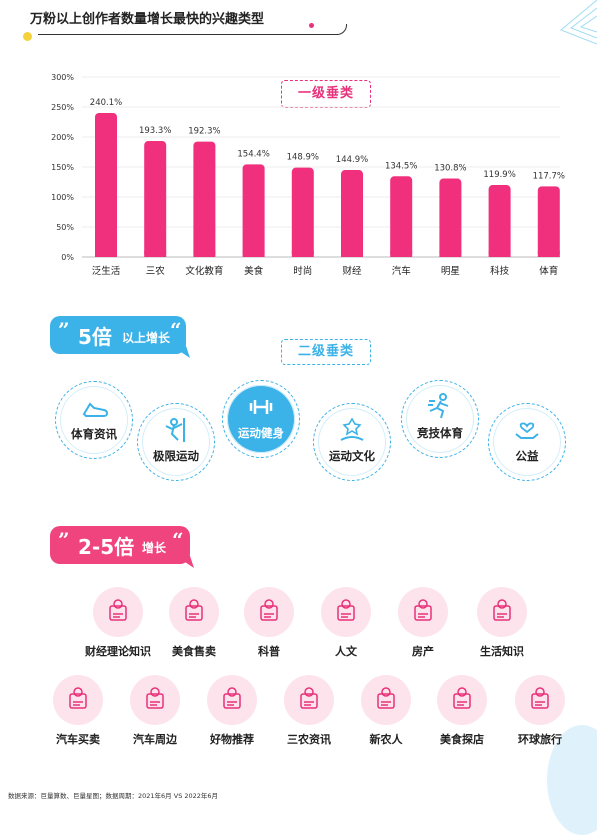  I want to click on value-label: 148.9%, so click(303, 158).